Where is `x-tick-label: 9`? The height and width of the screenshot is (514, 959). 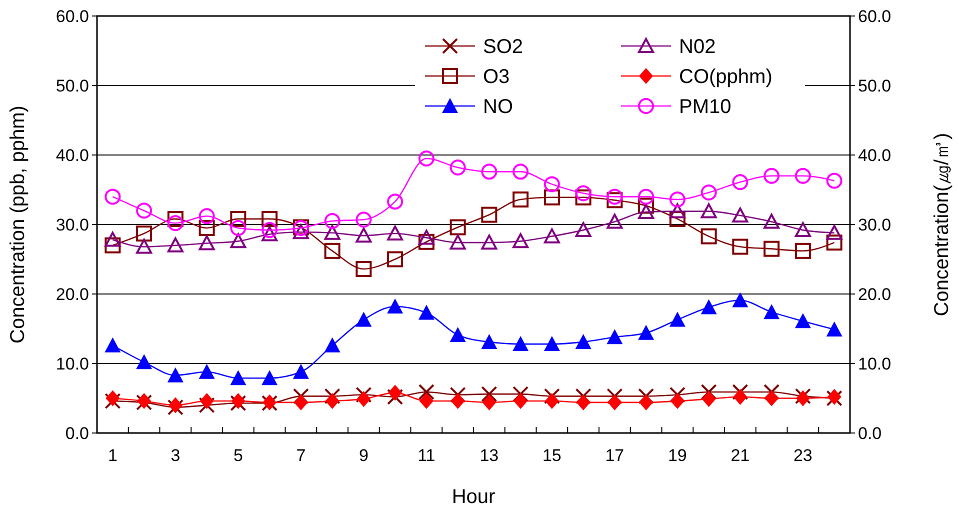 x-tick-label: 9 is located at coordinates (363, 455).